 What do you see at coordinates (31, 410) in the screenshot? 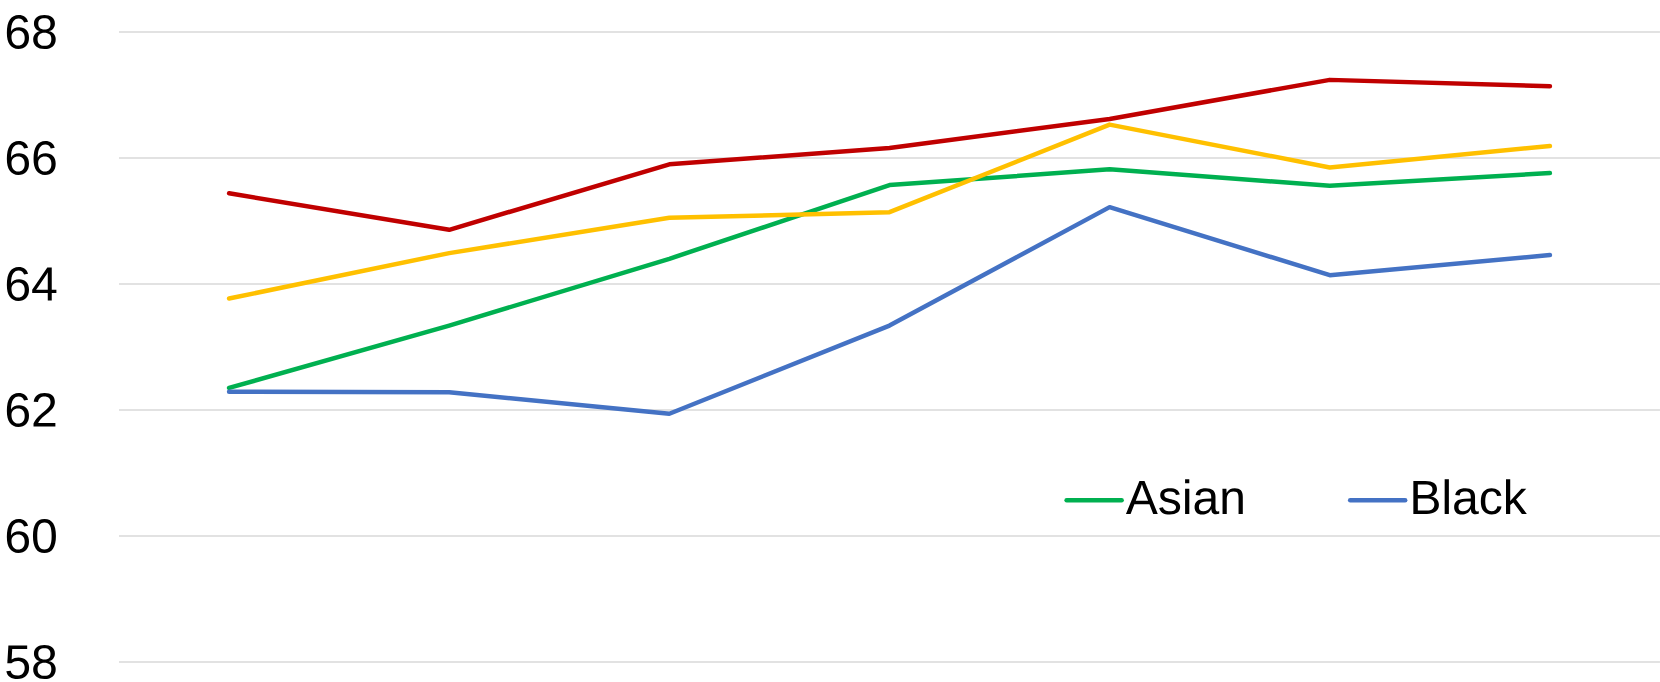
I see `y-tick-label: 62` at bounding box center [31, 410].